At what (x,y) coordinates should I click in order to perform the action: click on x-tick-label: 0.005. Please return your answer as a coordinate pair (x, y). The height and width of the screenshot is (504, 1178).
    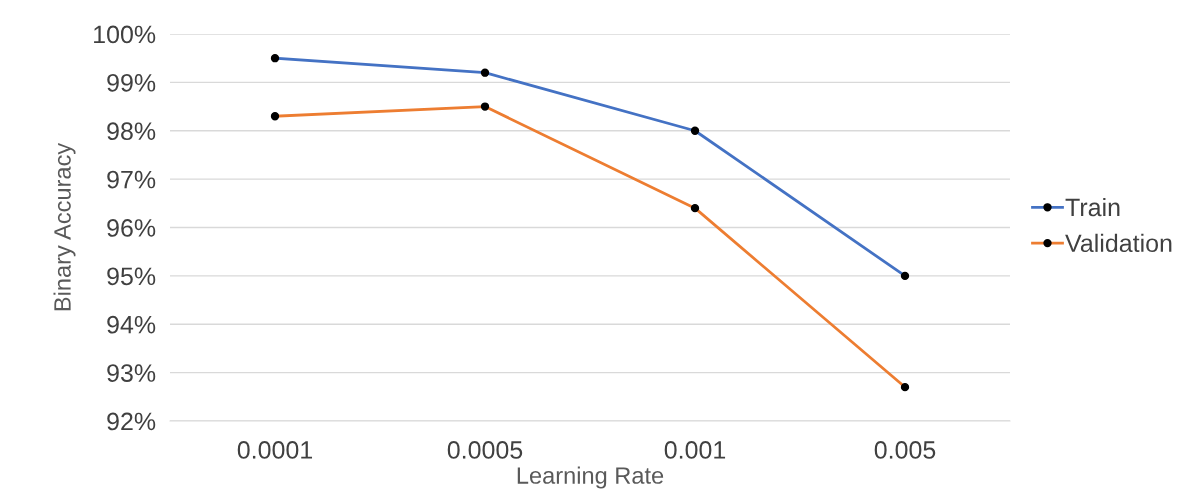
    Looking at the image, I should click on (905, 450).